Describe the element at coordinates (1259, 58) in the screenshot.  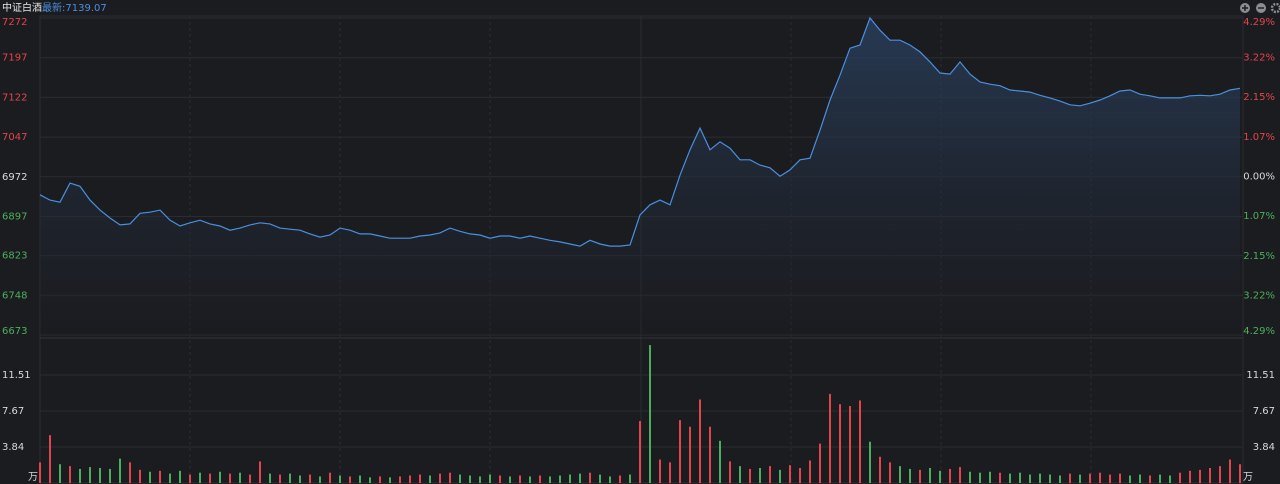
I see `y2-tick-label: 3.22%` at that location.